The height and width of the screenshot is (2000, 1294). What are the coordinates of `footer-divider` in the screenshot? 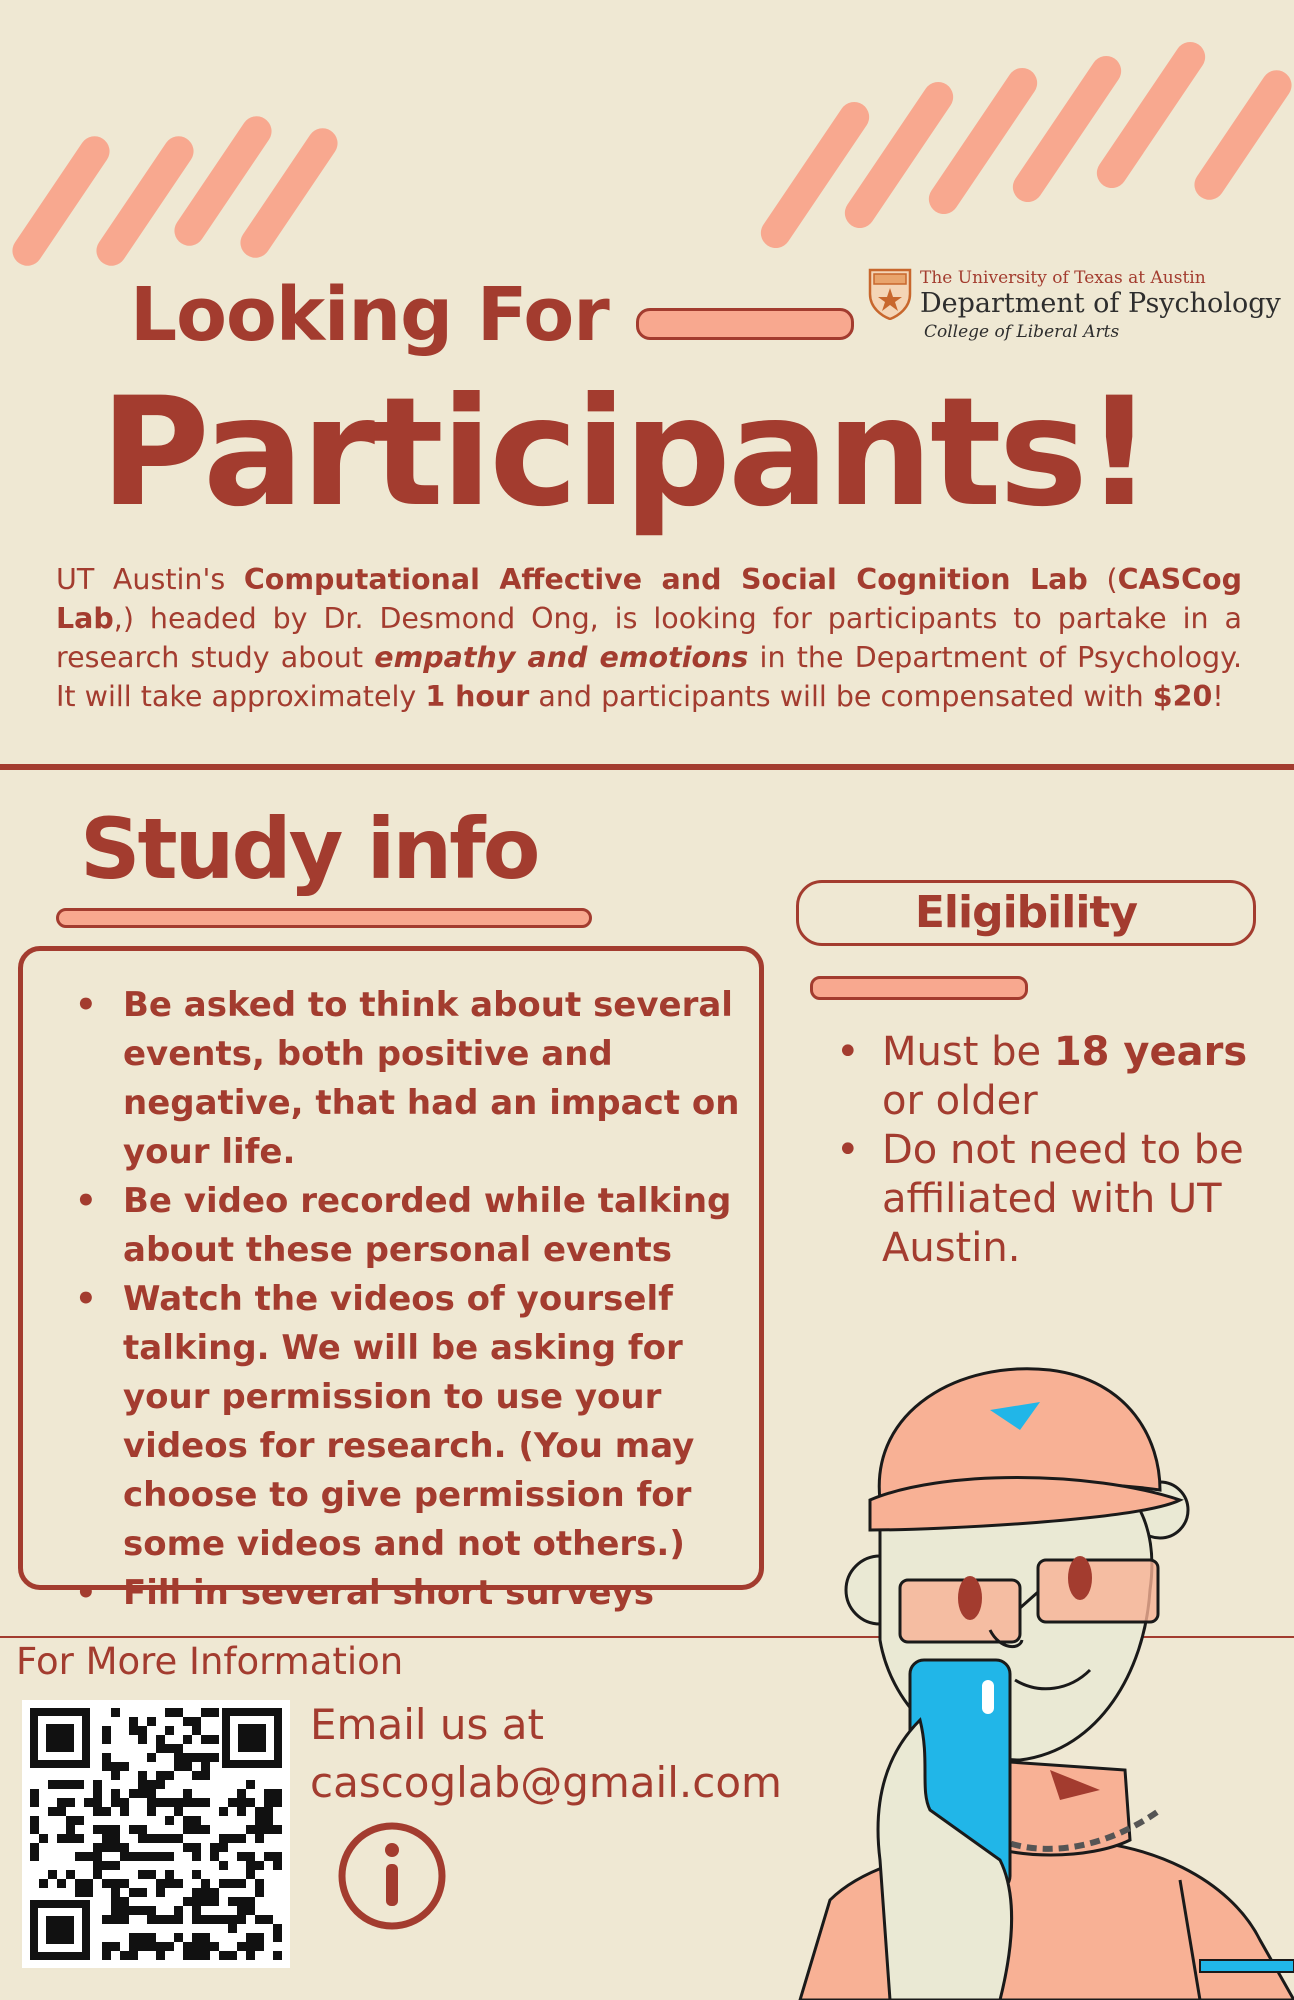 It's located at (647, 1637).